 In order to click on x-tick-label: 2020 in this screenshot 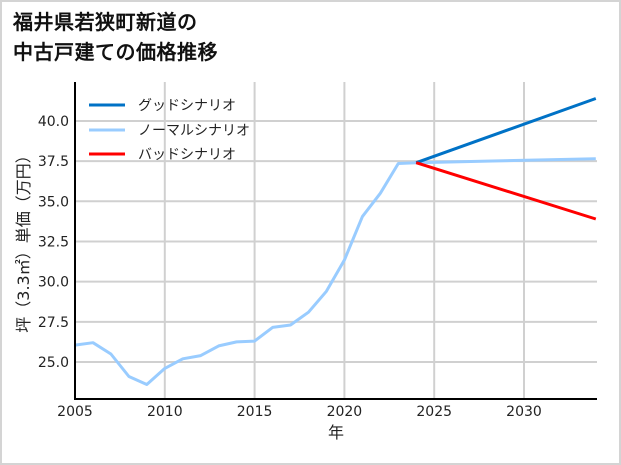, I will do `click(345, 412)`.